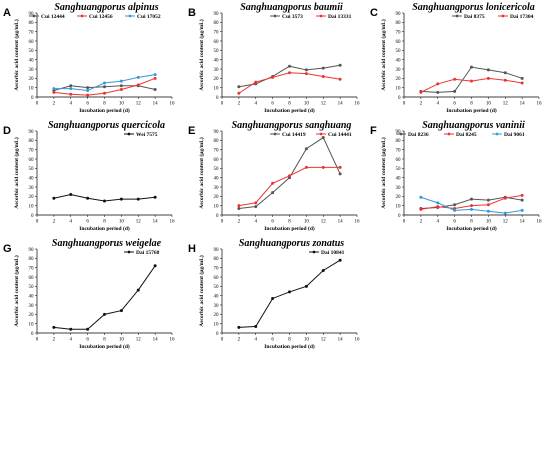 This screenshot has height=470, width=550. I want to click on legend-label: Dai 17304, so click(522, 17).